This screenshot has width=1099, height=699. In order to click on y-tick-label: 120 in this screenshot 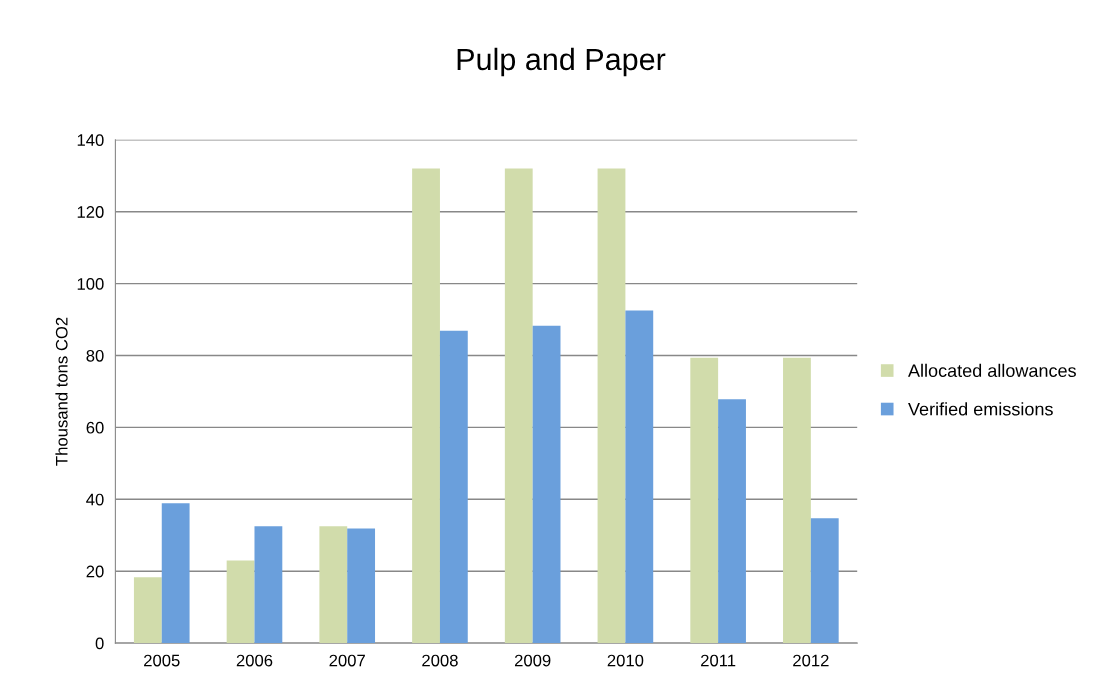, I will do `click(90, 212)`.